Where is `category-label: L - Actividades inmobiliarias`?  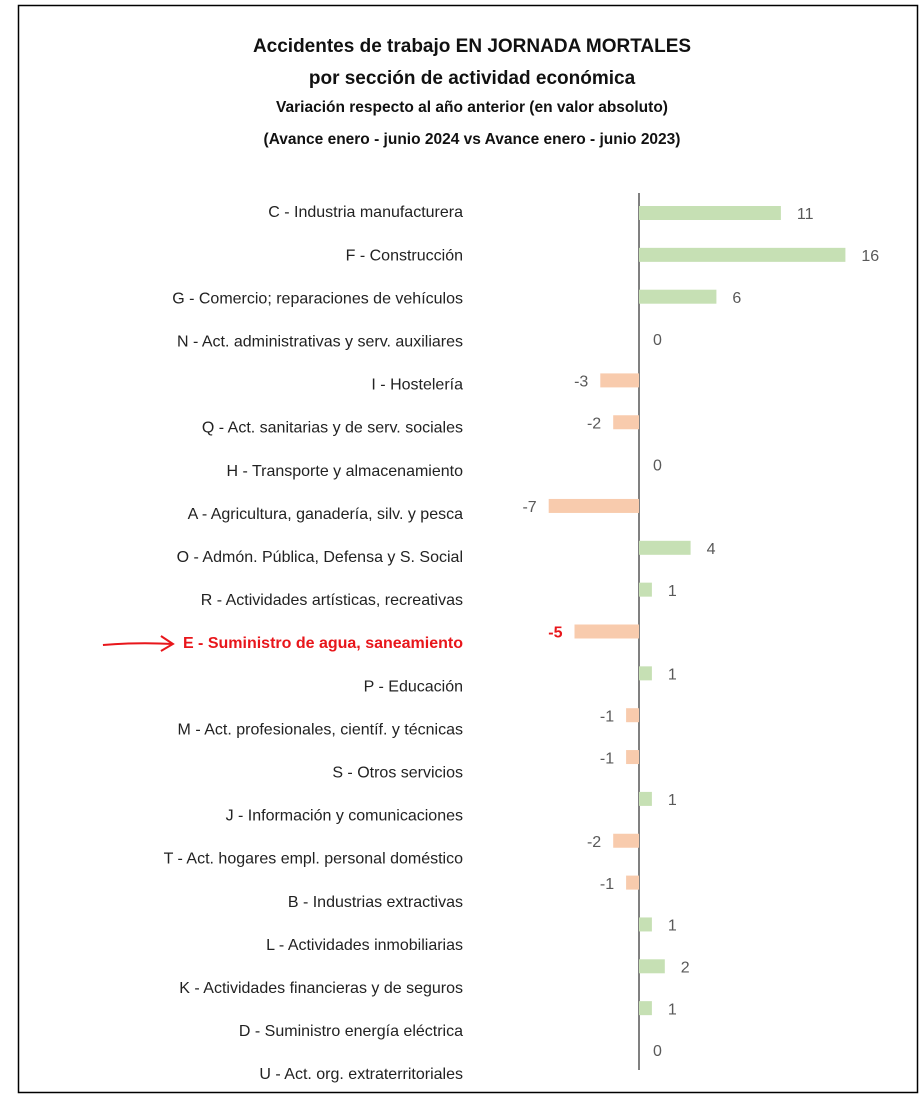
category-label: L - Actividades inmobiliarias is located at coordinates (364, 945).